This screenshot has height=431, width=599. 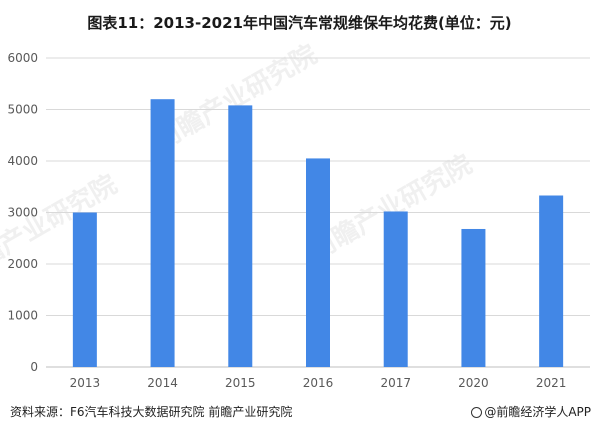 What do you see at coordinates (395, 383) in the screenshot?
I see `x-tick-label: 2017` at bounding box center [395, 383].